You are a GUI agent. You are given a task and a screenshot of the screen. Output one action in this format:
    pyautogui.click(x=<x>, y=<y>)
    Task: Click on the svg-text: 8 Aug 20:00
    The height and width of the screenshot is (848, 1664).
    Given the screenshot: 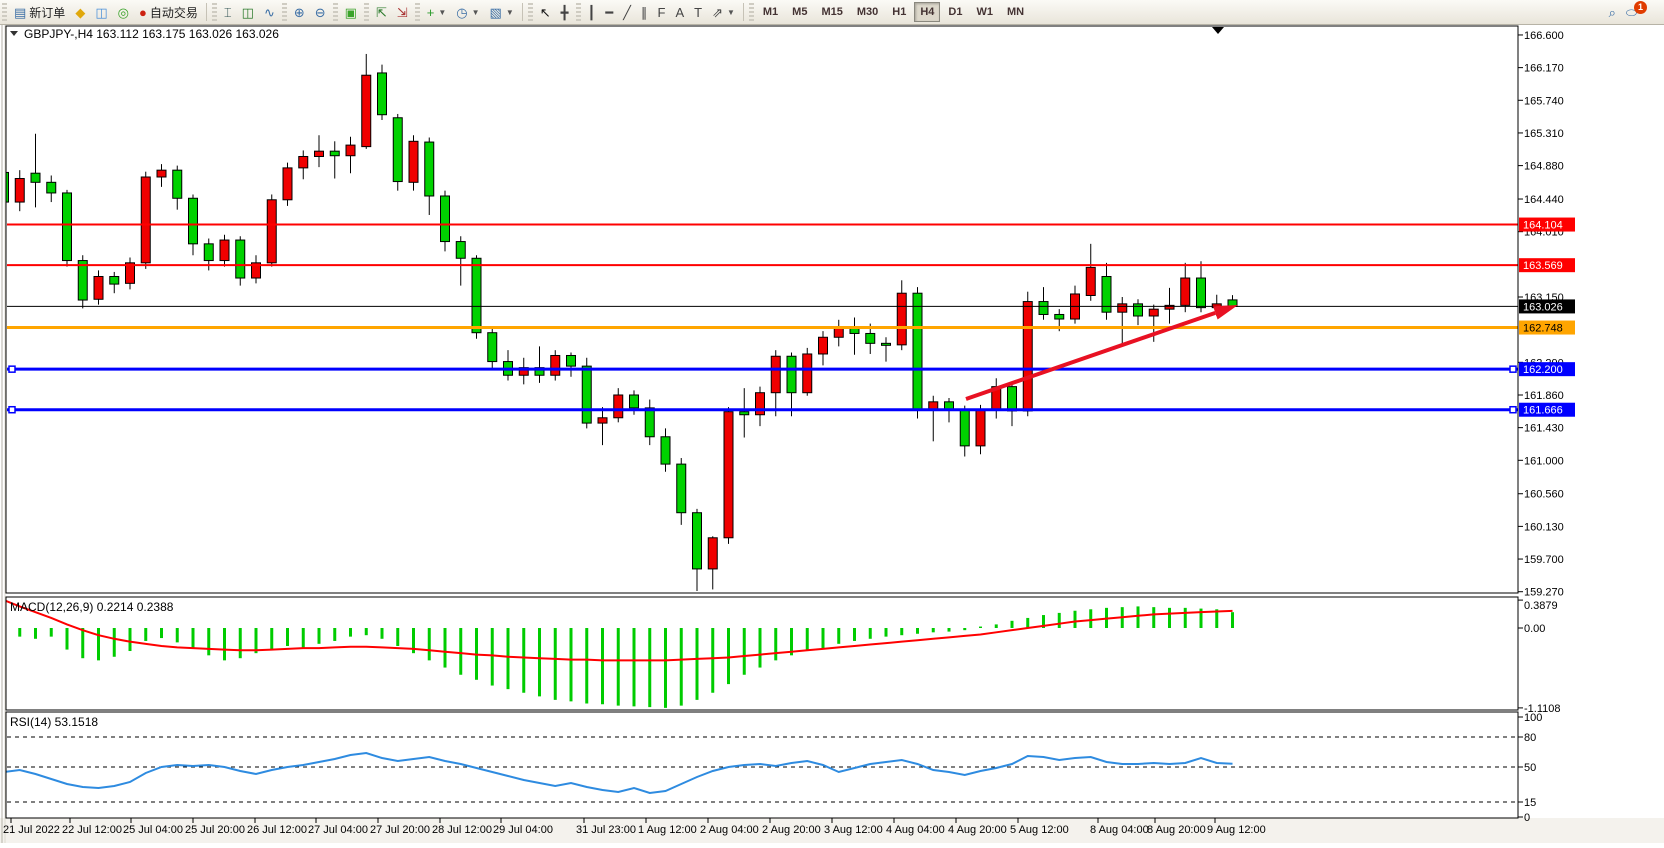 What is the action you would take?
    pyautogui.click(x=1176, y=830)
    